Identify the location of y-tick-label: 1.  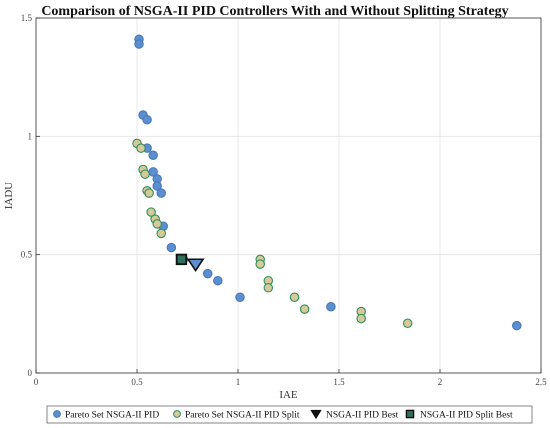
(30, 136).